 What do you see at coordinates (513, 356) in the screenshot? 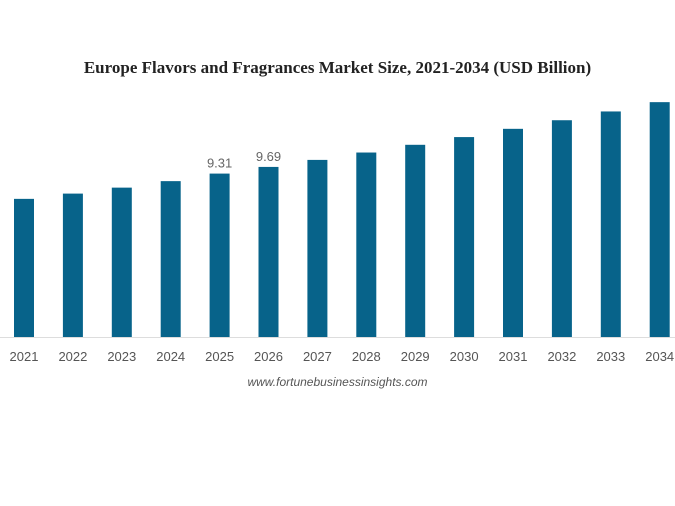
I see `x-tick-label: 2031` at bounding box center [513, 356].